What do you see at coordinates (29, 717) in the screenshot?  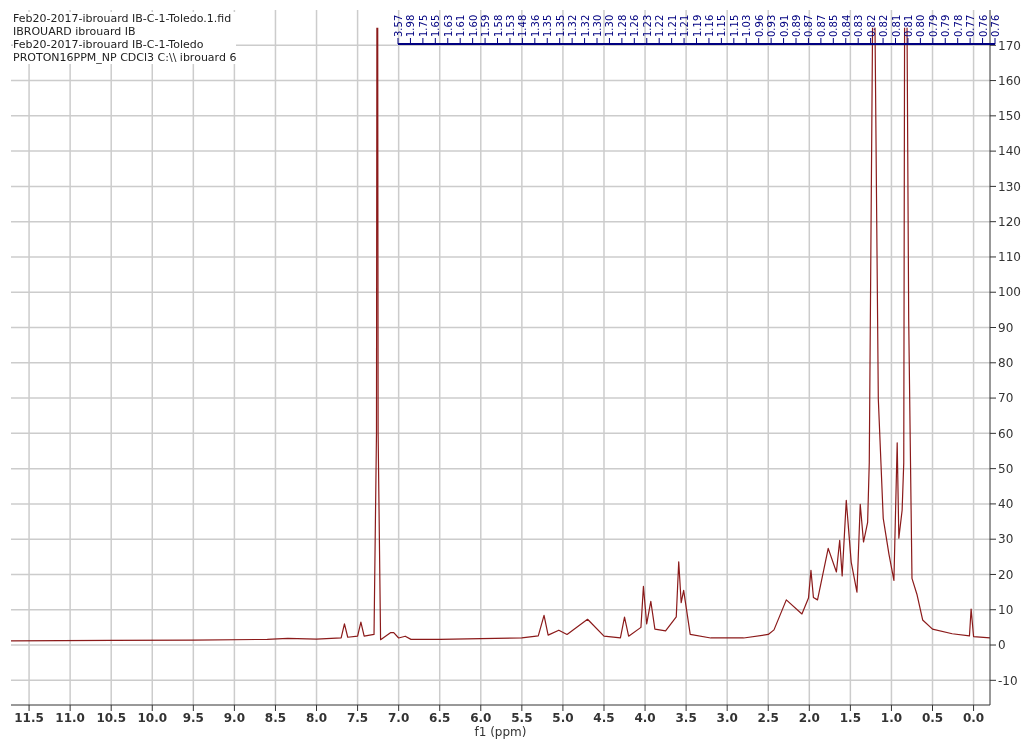 I see `x-tick-label: 11.5` at bounding box center [29, 717].